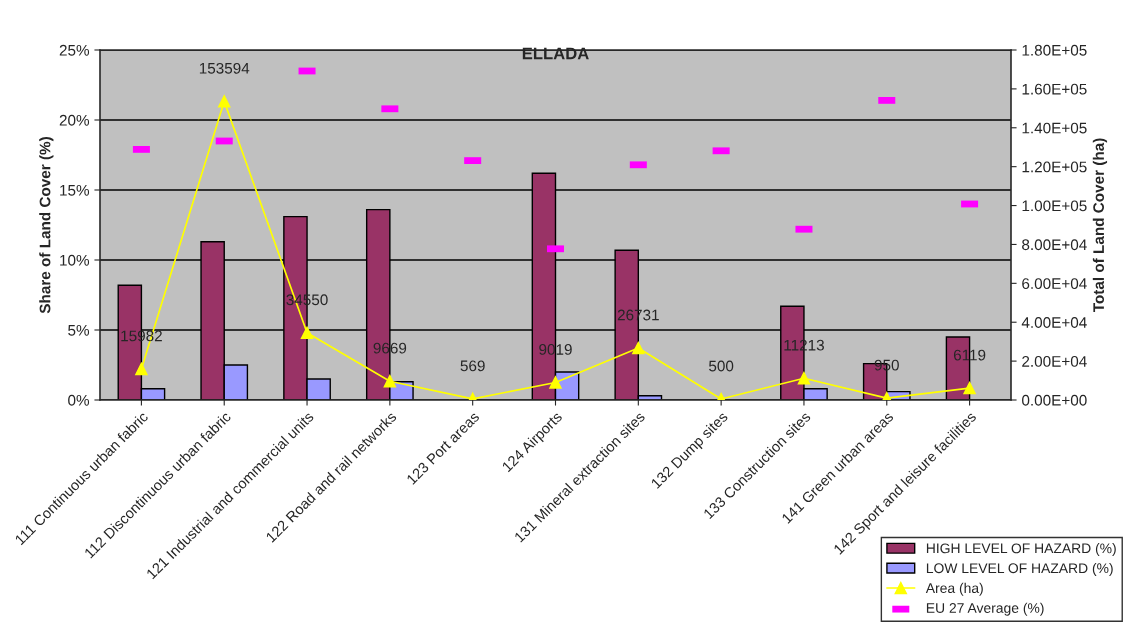  I want to click on y2-tick-label: 1.40E+05, so click(1054, 128).